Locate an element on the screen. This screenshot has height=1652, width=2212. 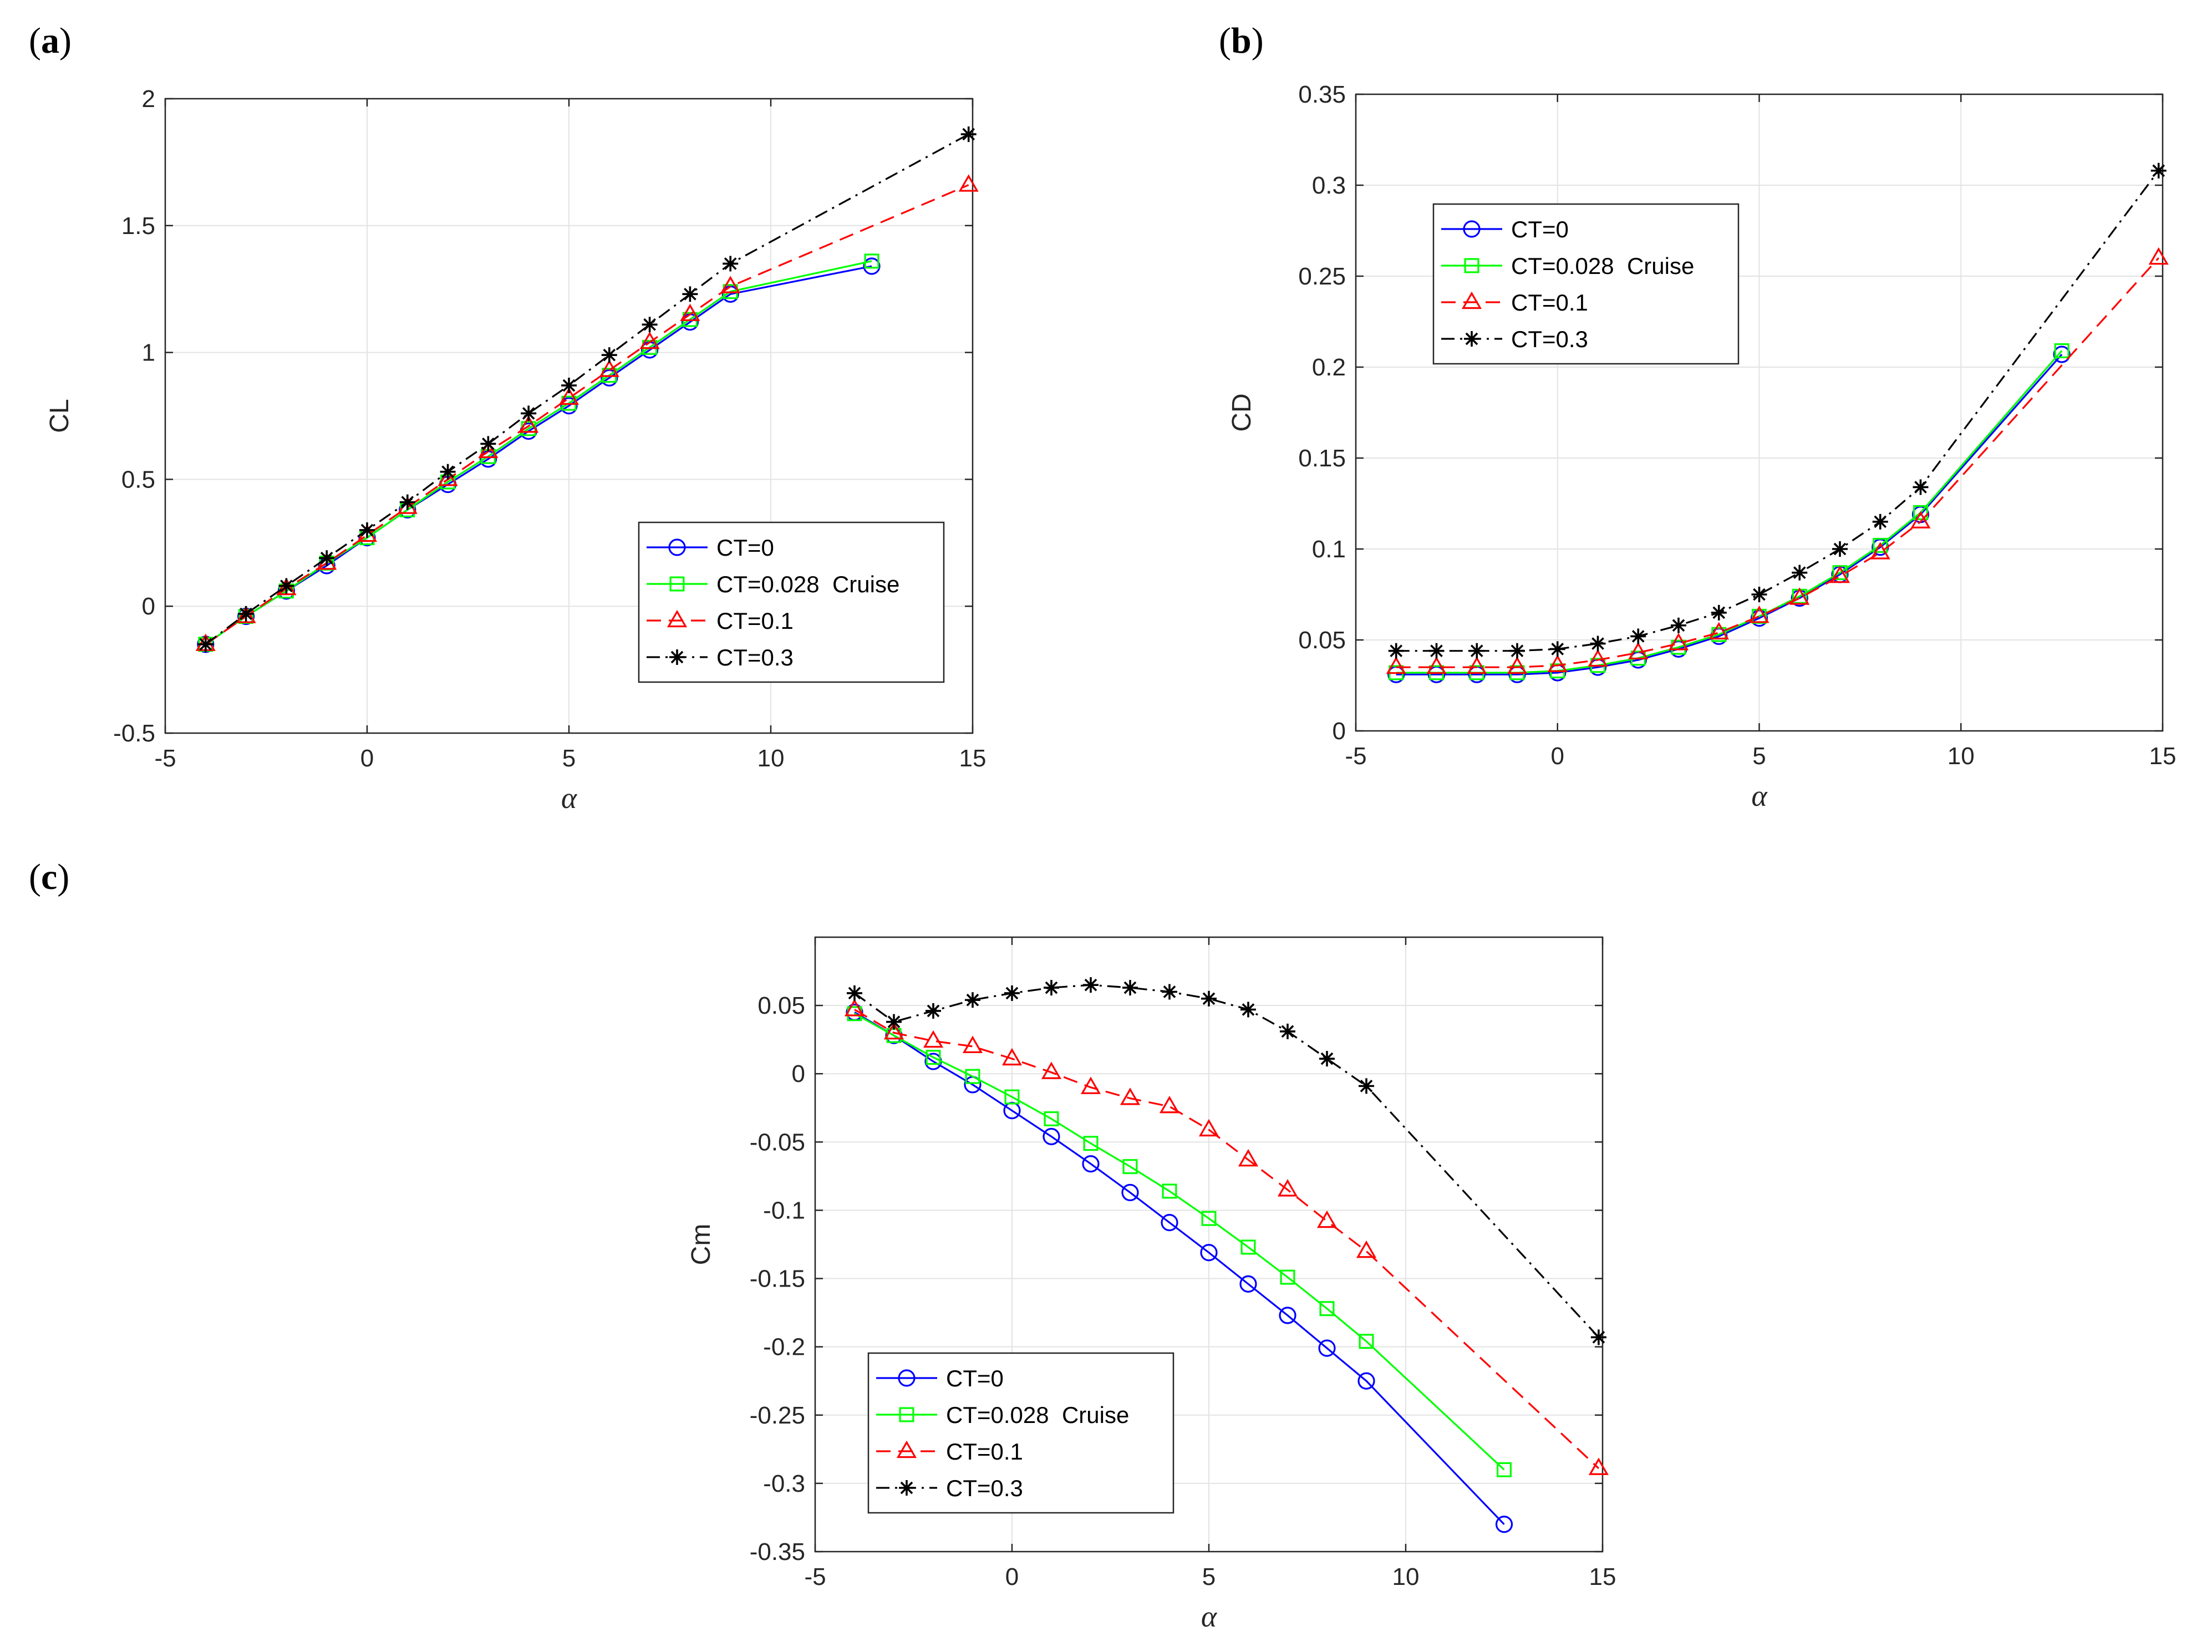
y-tick-label: -0.05 is located at coordinates (777, 1142).